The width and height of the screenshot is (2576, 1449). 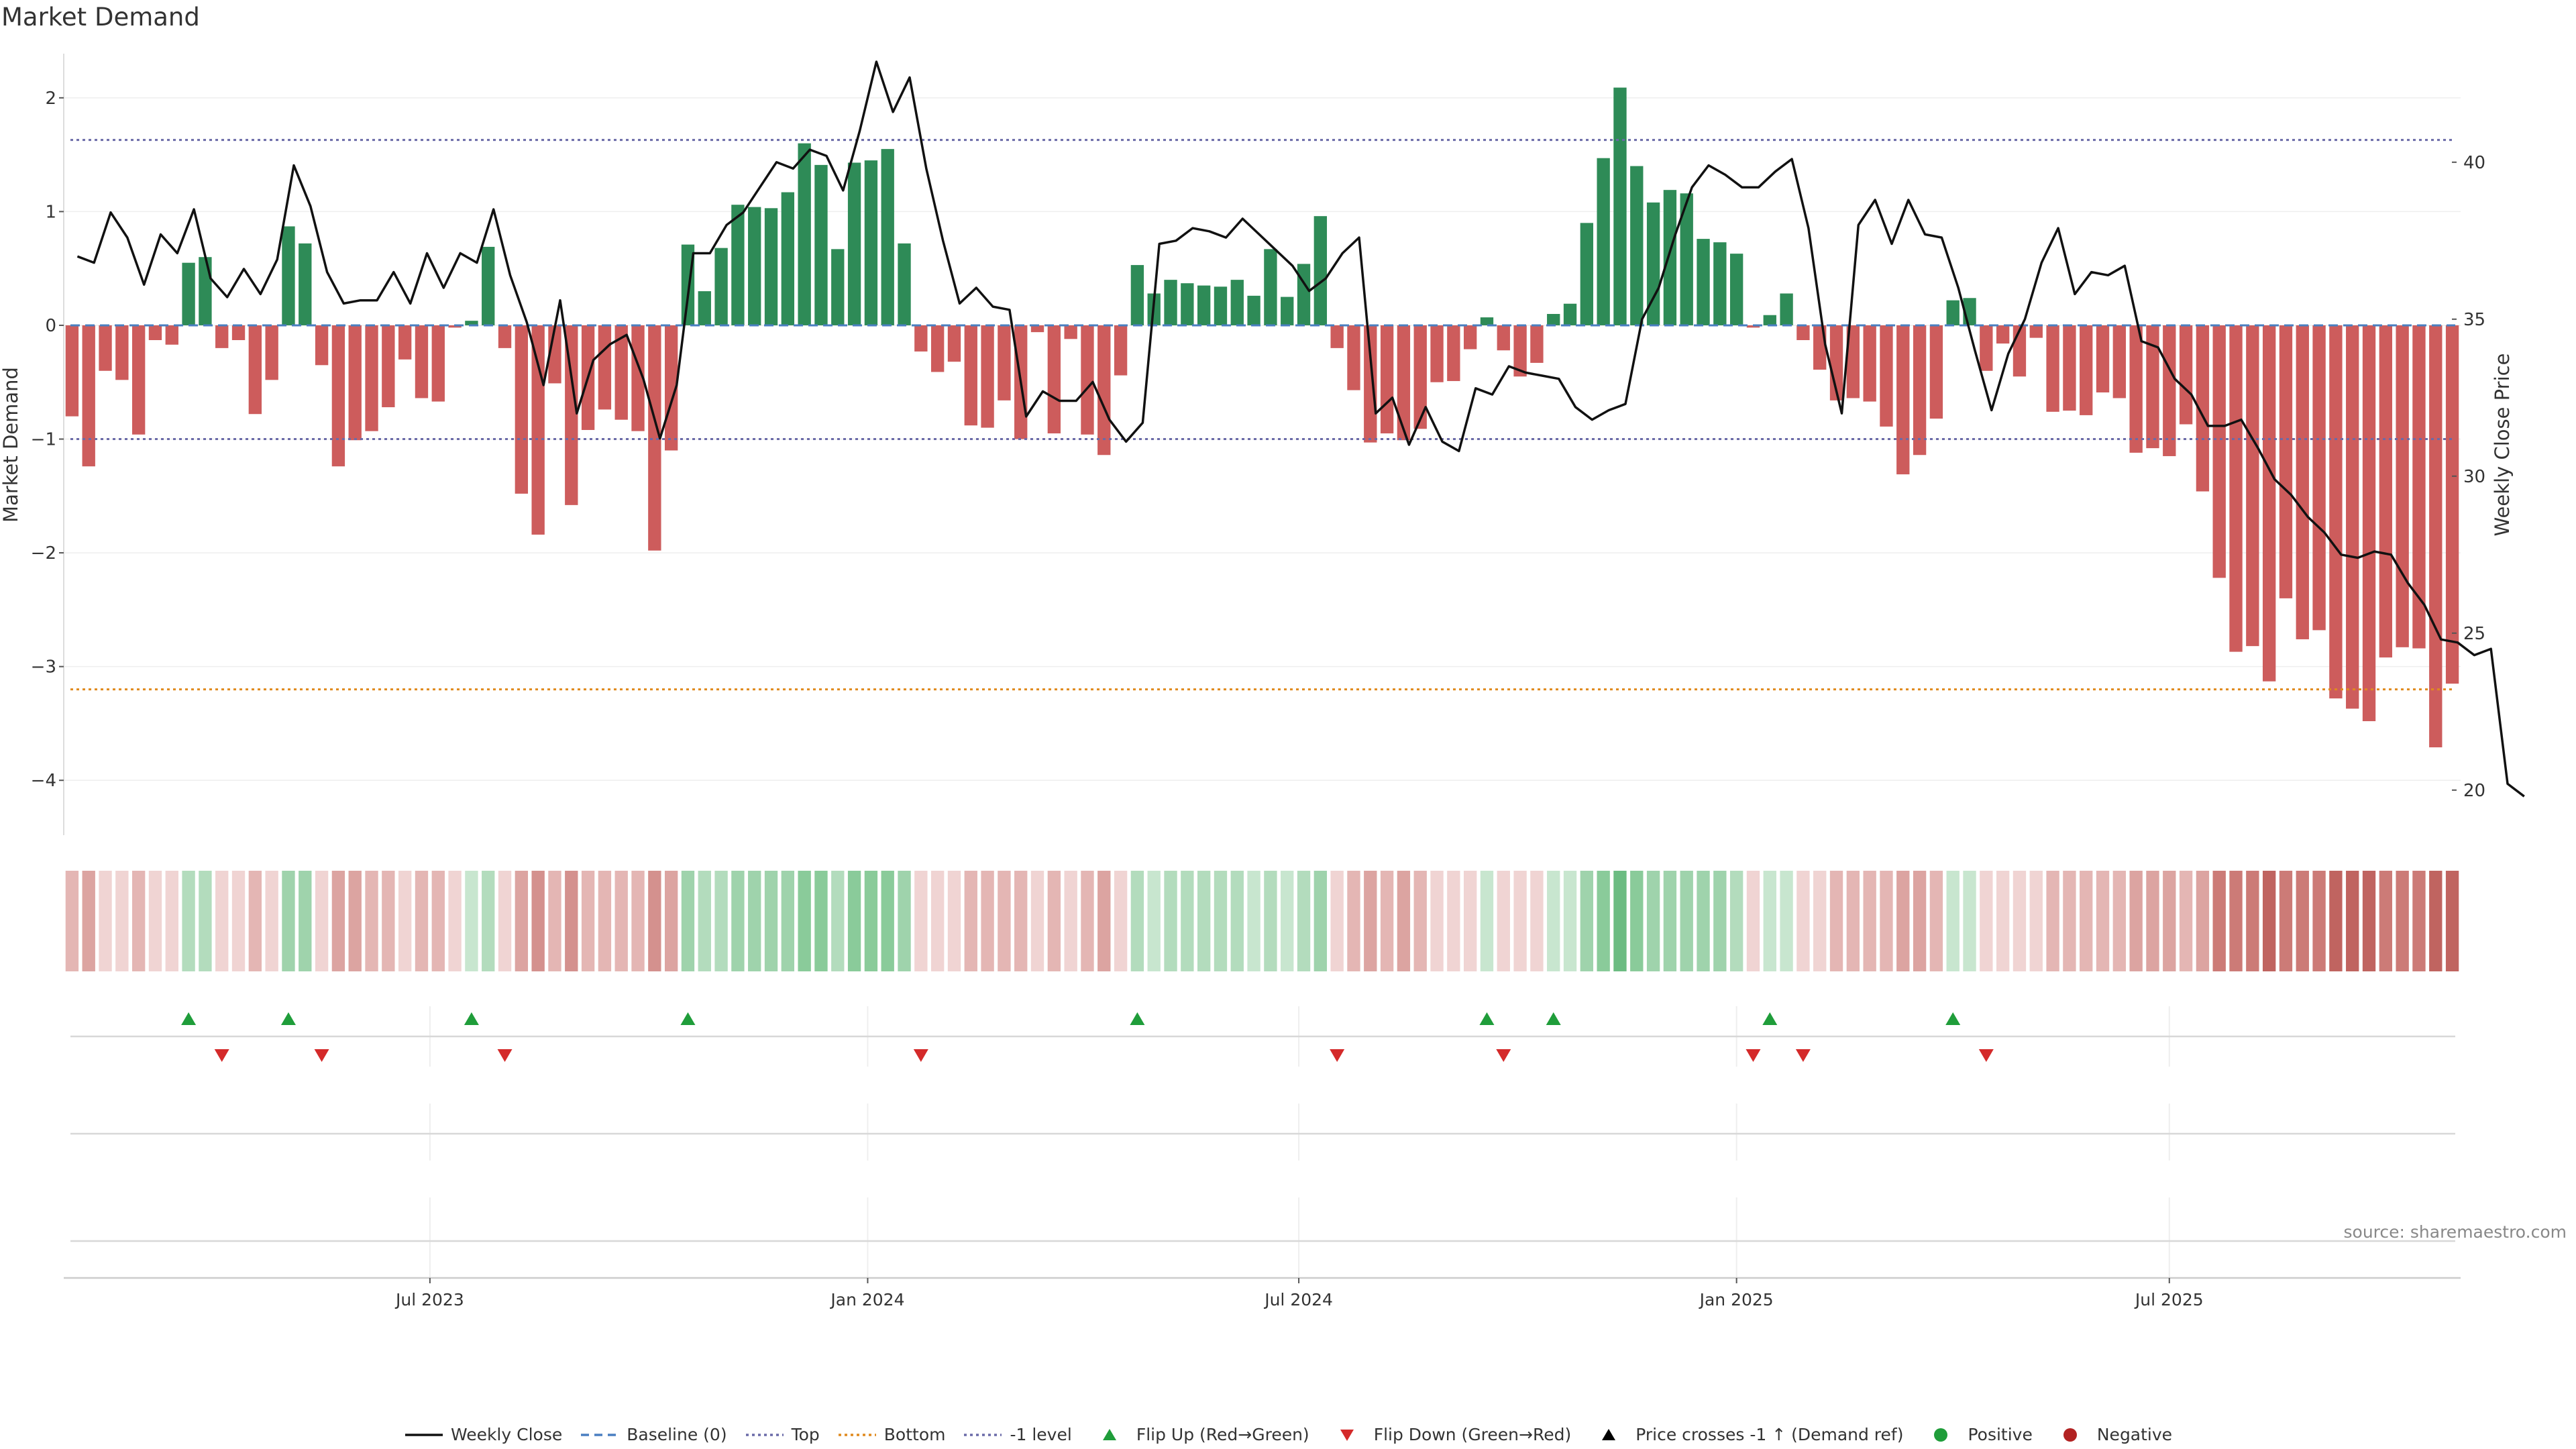 What do you see at coordinates (43, 440) in the screenshot?
I see `y-tick-label: −1` at bounding box center [43, 440].